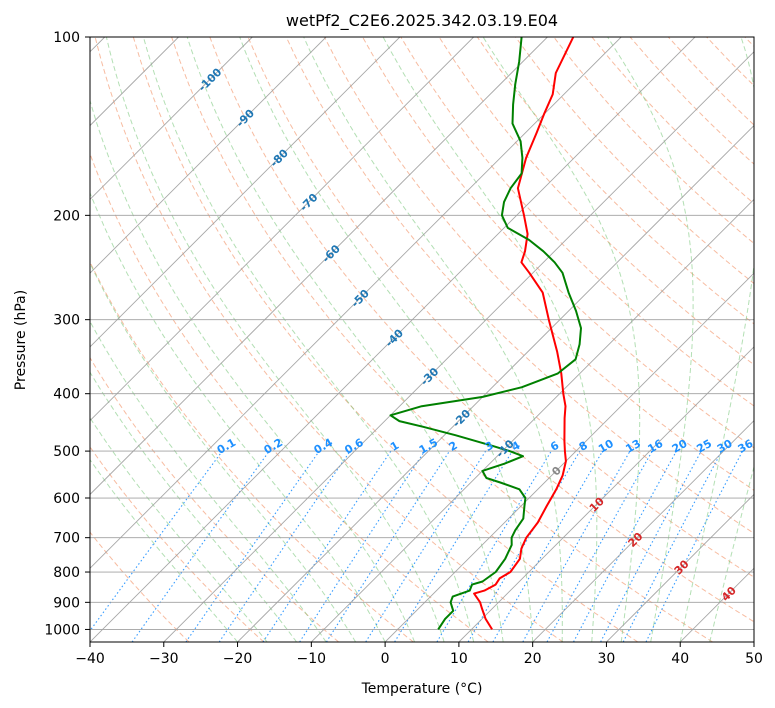 The height and width of the screenshot is (708, 775). I want to click on x-tick-label: −20, so click(238, 659).